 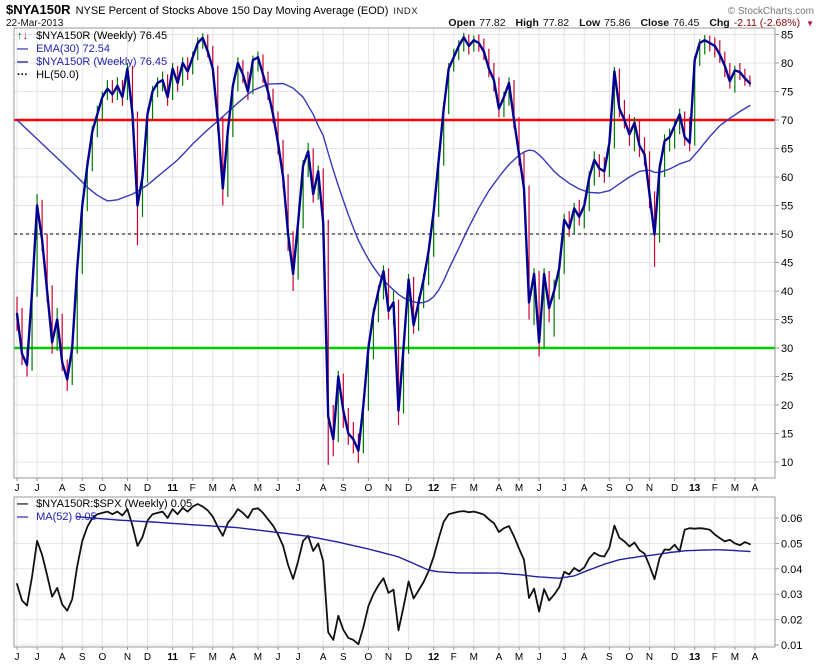 What do you see at coordinates (617, 23) in the screenshot?
I see `low-value: 75.86` at bounding box center [617, 23].